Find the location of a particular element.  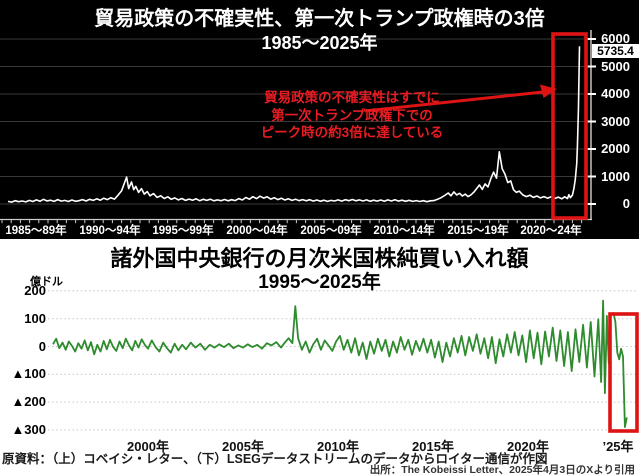

peak-value-badge: 5735.4 is located at coordinates (615, 51).